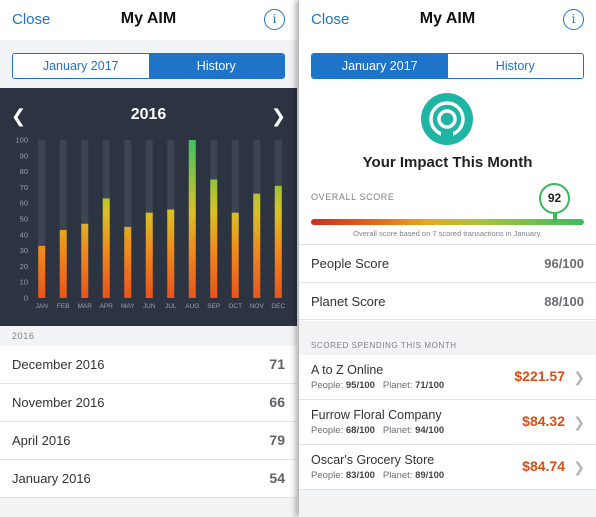 The image size is (596, 517). Describe the element at coordinates (378, 475) in the screenshot. I see `merchant-scores: People: 83/100 Planet: 89/100` at that location.